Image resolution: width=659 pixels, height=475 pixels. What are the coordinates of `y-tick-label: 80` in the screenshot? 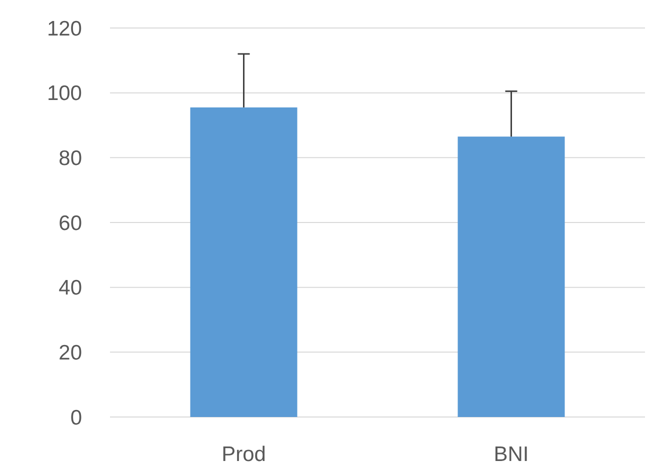 It's located at (70, 158).